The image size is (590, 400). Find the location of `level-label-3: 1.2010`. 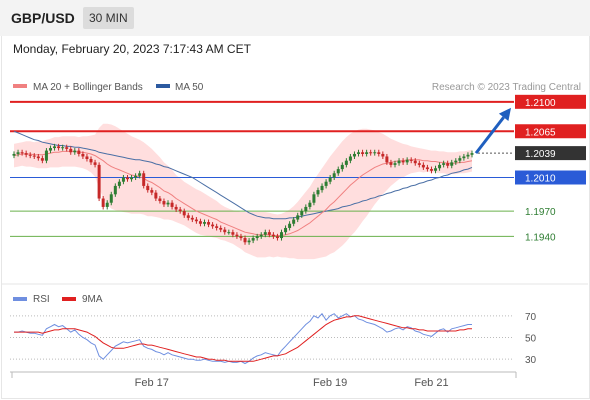

level-label-3: 1.2010 is located at coordinates (540, 179).